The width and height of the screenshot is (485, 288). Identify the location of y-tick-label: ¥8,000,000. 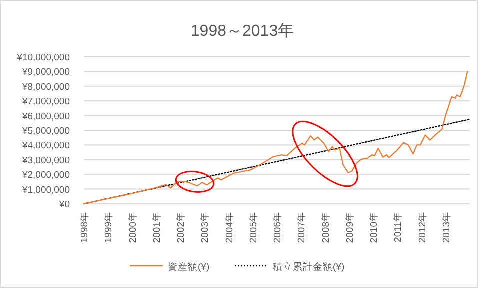
(45, 87).